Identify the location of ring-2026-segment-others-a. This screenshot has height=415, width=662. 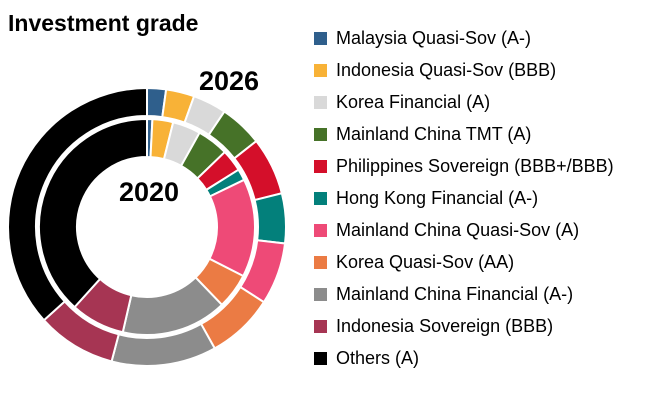
(77, 204).